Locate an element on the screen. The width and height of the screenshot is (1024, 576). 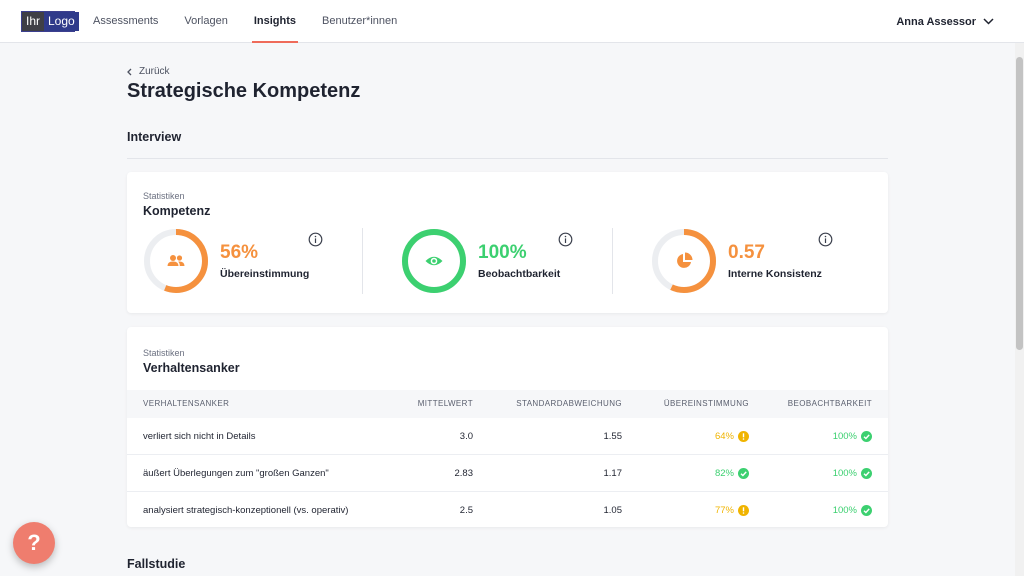
observability-value: 100% is located at coordinates (502, 252).